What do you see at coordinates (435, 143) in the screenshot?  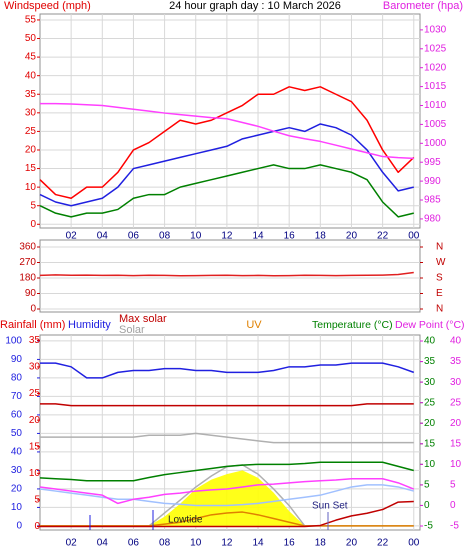 I see `y-tick-label: 1000` at bounding box center [435, 143].